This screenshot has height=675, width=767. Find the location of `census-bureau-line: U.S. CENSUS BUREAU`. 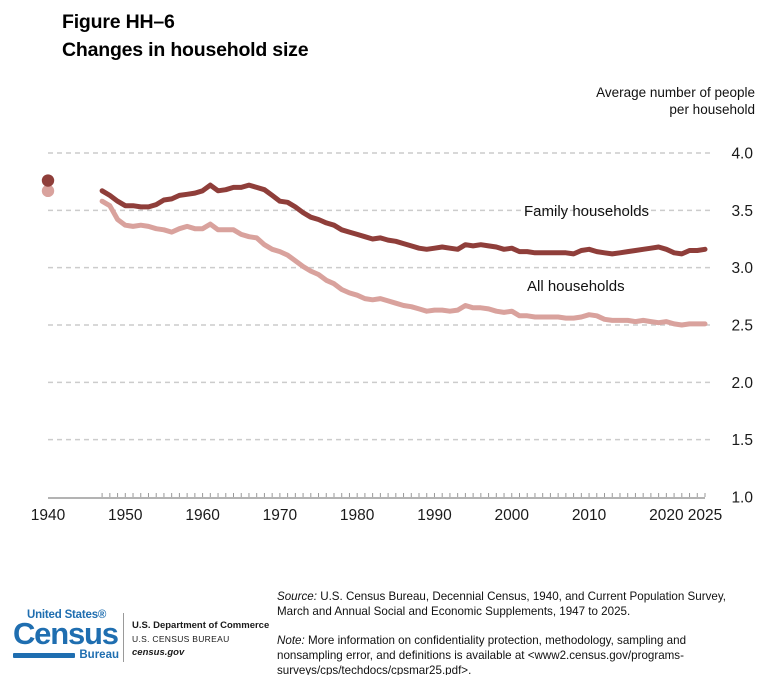

census-bureau-line: U.S. CENSUS BUREAU is located at coordinates (181, 639).